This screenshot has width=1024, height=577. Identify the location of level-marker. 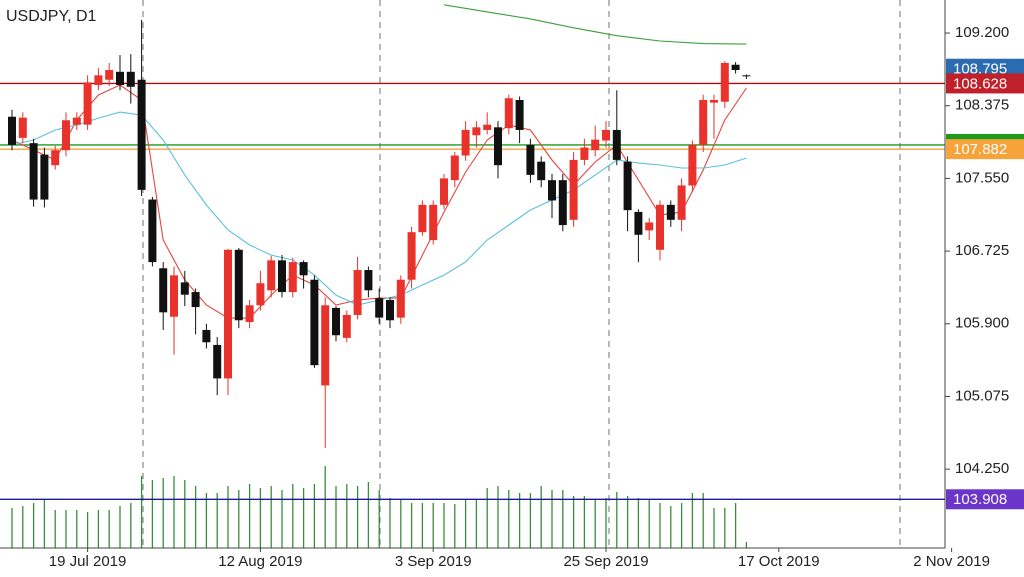
(985, 137).